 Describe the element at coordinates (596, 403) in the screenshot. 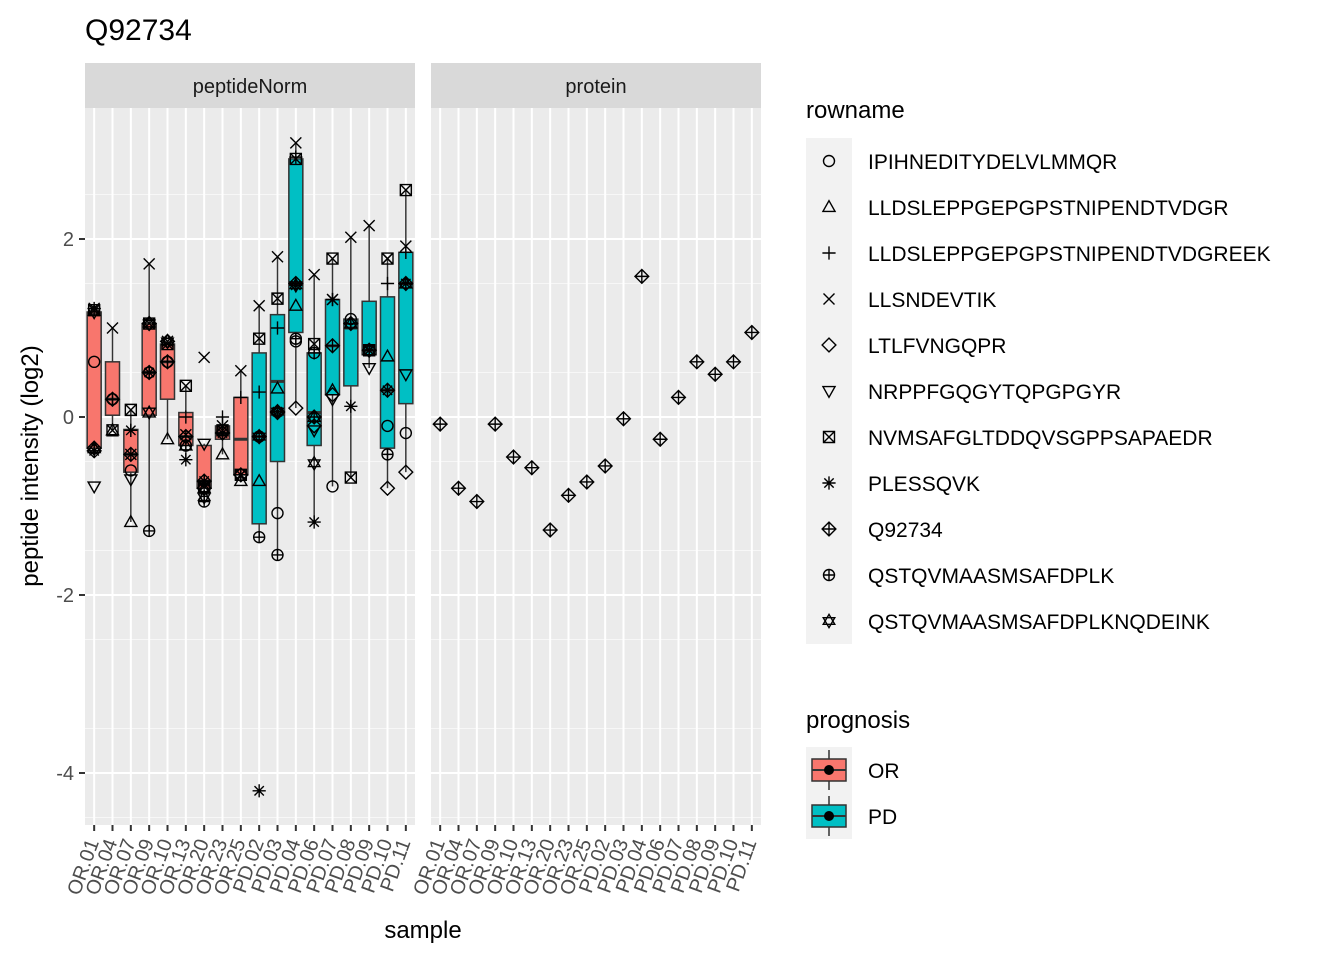

I see `points-right` at that location.